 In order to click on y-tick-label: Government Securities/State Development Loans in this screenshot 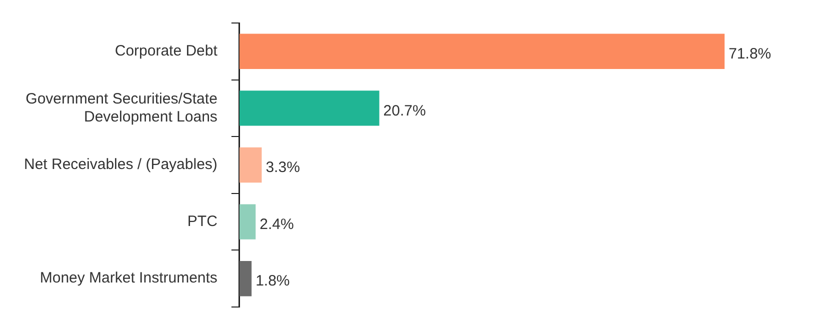, I will do `click(122, 108)`.